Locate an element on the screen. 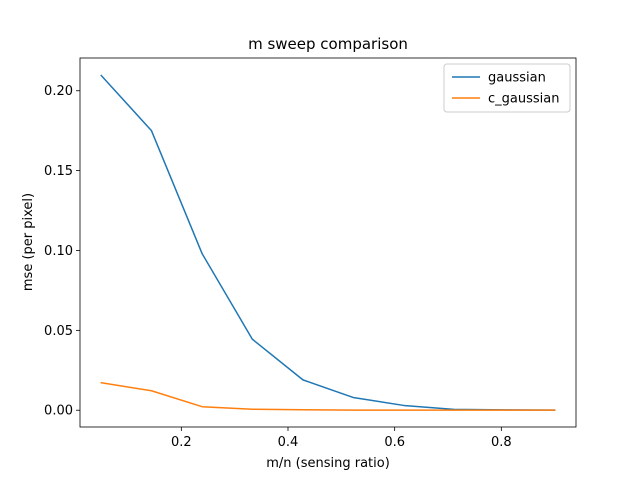 Image resolution: width=640 pixels, height=480 pixels. legend: gaussian c_gaussian is located at coordinates (507, 88).